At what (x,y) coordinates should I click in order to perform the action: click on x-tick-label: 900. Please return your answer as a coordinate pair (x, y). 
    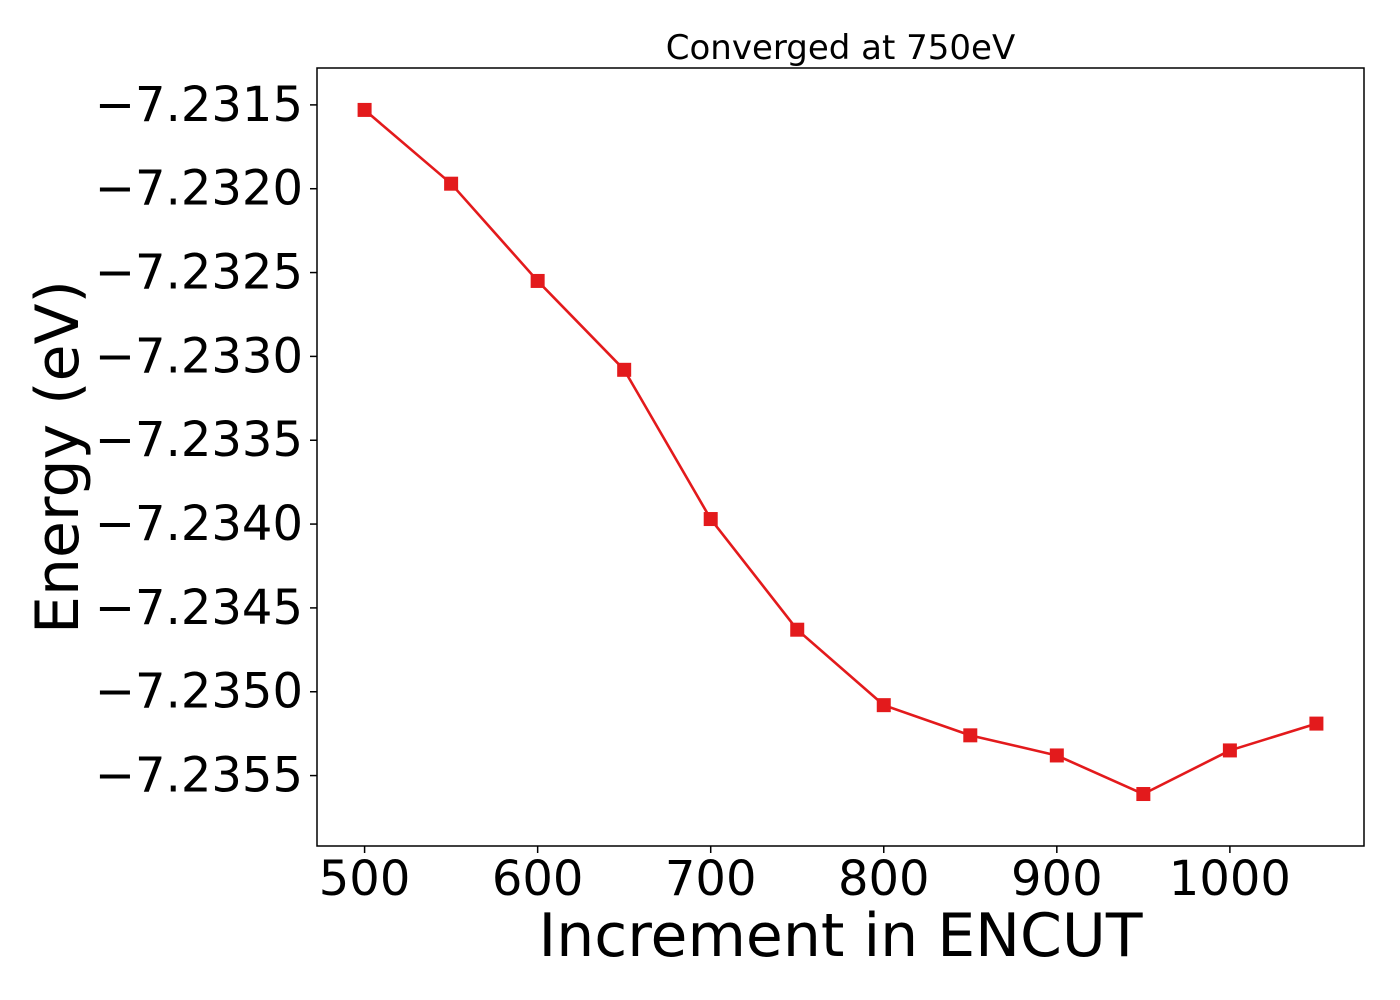
    Looking at the image, I should click on (1057, 879).